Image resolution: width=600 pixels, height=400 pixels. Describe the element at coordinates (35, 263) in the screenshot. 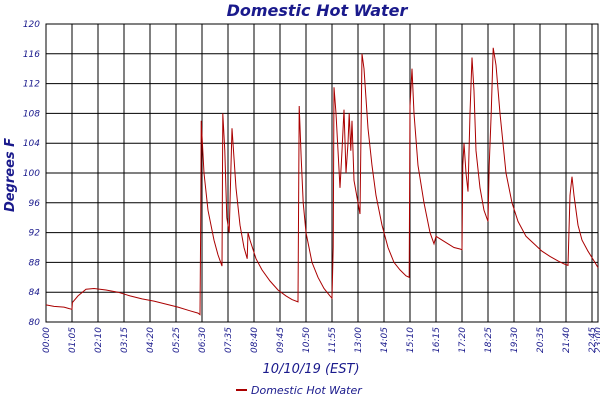

I see `y-tick-label: 88` at that location.